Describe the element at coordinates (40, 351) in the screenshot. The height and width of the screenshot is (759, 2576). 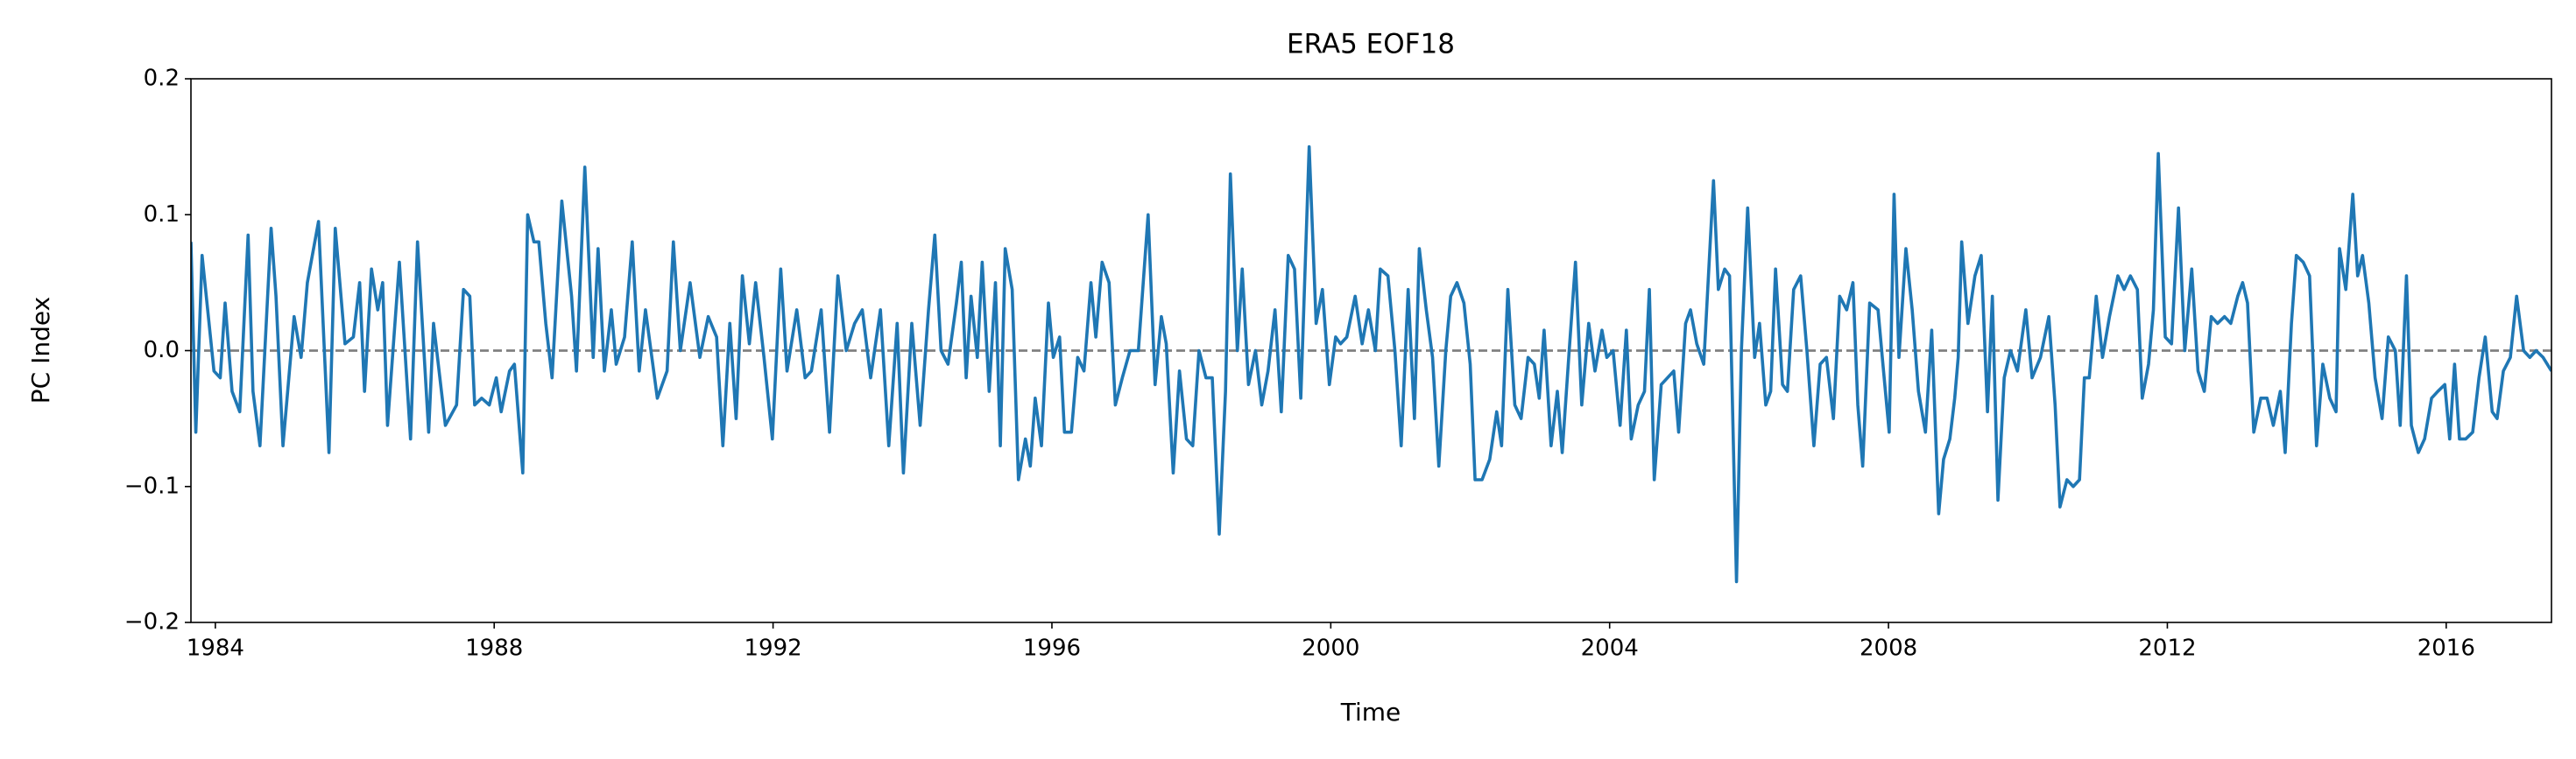
I see `y-axis-label: PC Index` at that location.